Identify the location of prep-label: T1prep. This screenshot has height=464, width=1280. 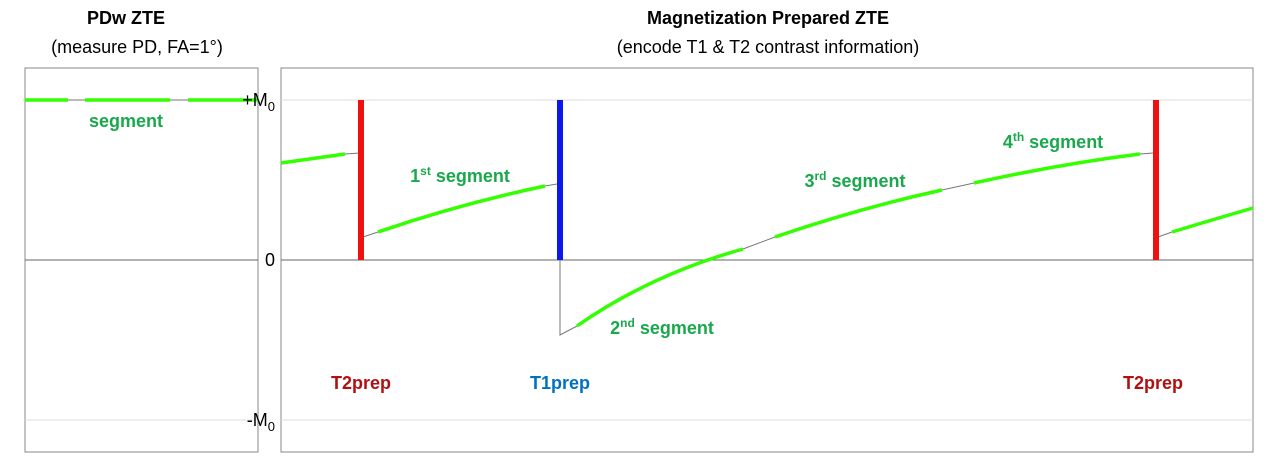
(560, 383).